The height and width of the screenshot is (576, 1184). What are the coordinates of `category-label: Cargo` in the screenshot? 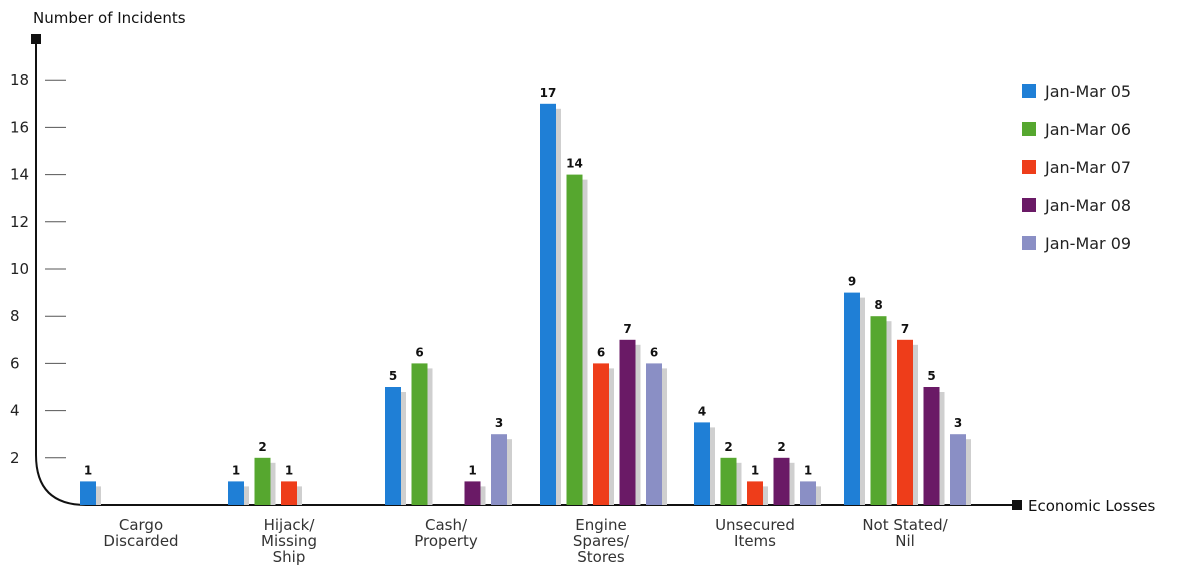 It's located at (141, 525).